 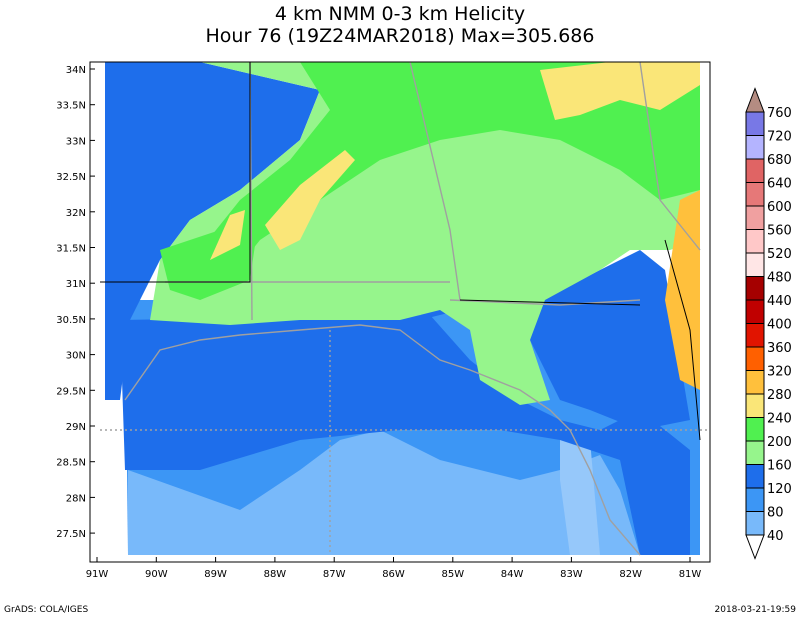 I want to click on colorbar-high, so click(x=755, y=100).